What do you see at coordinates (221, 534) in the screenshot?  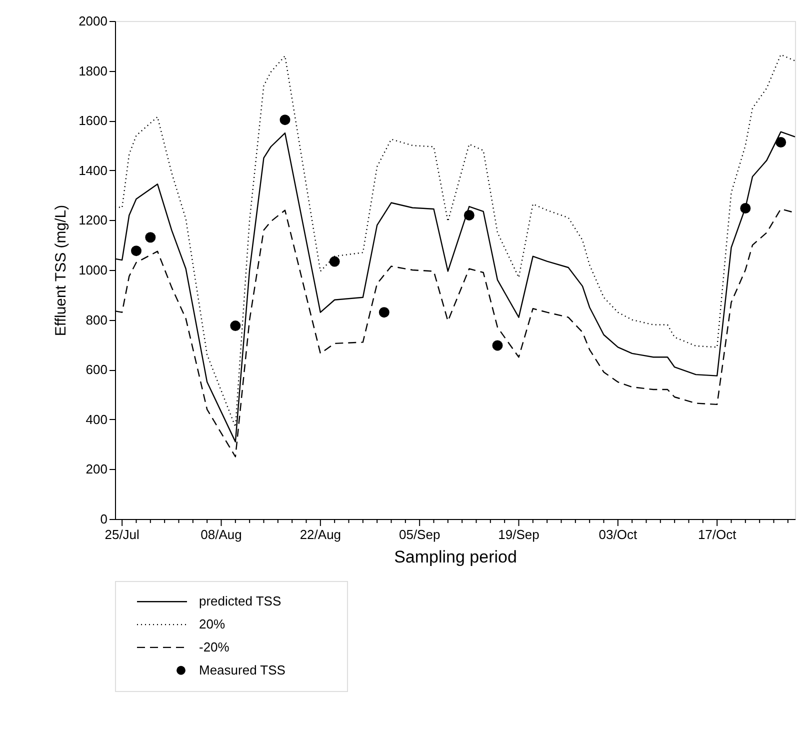 I see `x-tick-label: 08/Aug` at bounding box center [221, 534].